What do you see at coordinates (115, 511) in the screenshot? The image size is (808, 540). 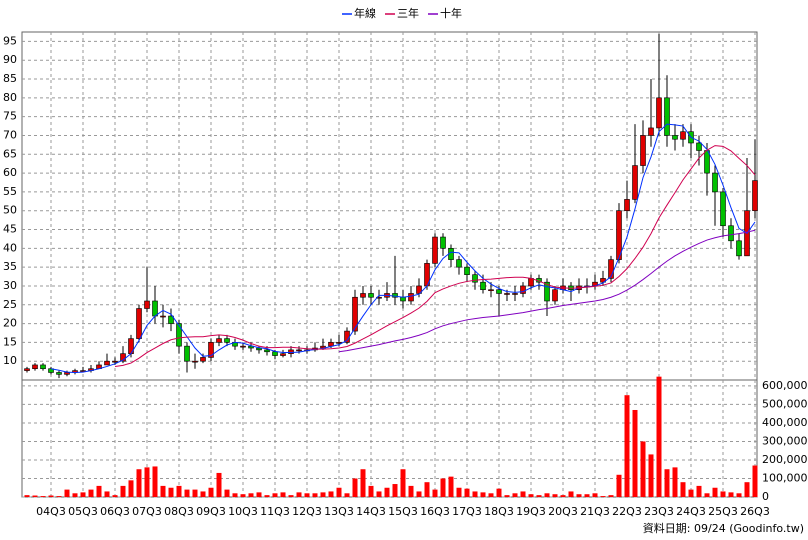 I see `x-tick-label: 06Q3` at bounding box center [115, 511].